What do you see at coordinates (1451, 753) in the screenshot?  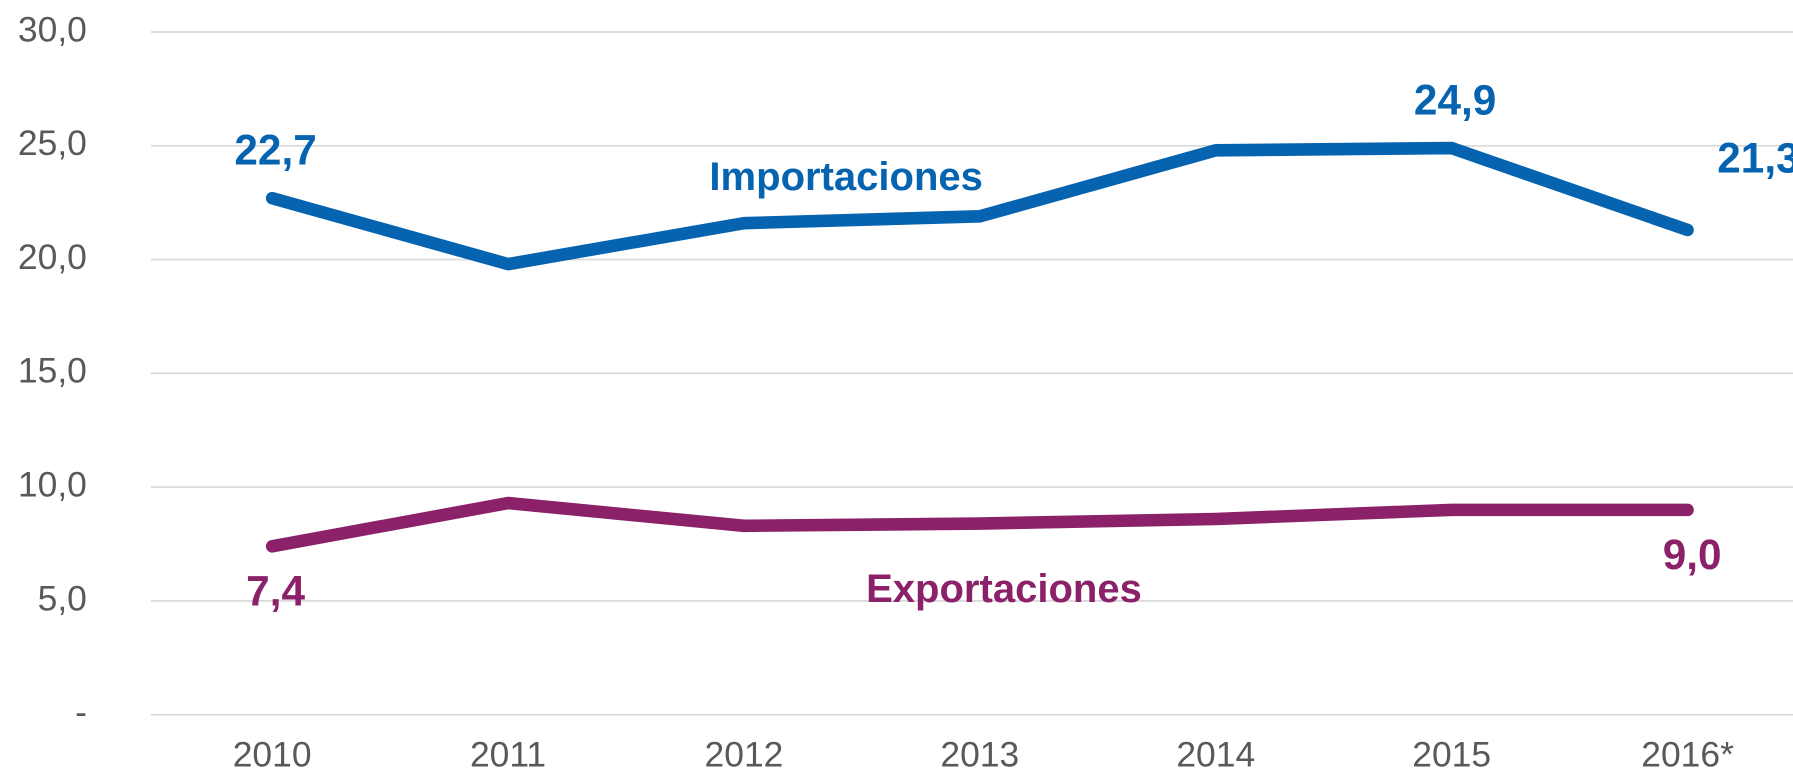 I see `x-tick-label: 2015` at bounding box center [1451, 753].